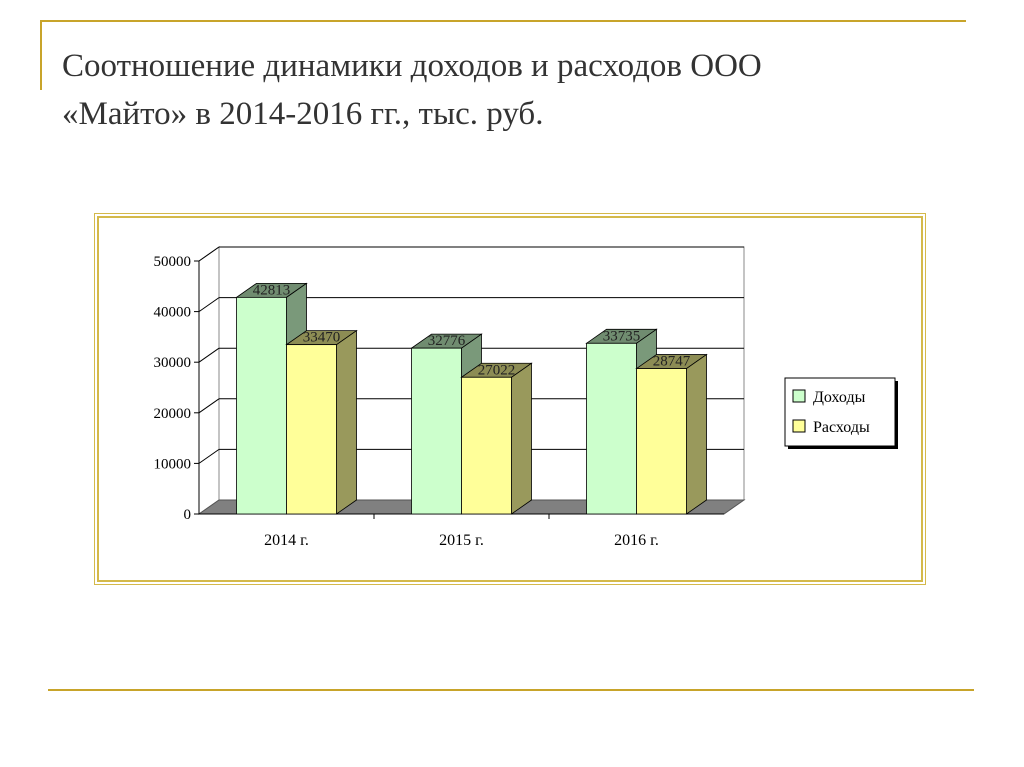 The height and width of the screenshot is (767, 1024). Describe the element at coordinates (173, 363) in the screenshot. I see `y-tick-label: 30000` at that location.